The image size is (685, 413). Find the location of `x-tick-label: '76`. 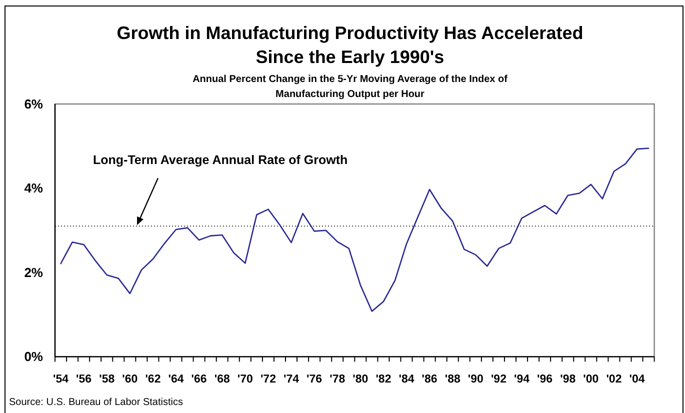

x-tick-label: '76 is located at coordinates (314, 380).